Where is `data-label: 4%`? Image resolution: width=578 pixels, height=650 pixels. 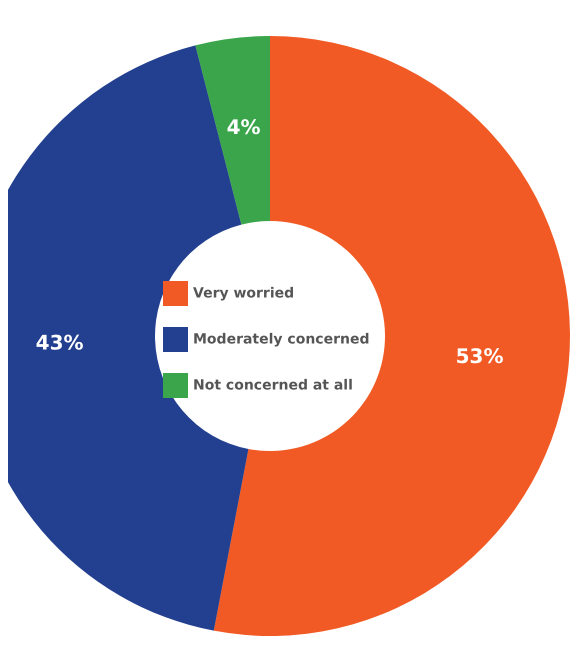 data-label: 4% is located at coordinates (243, 127).